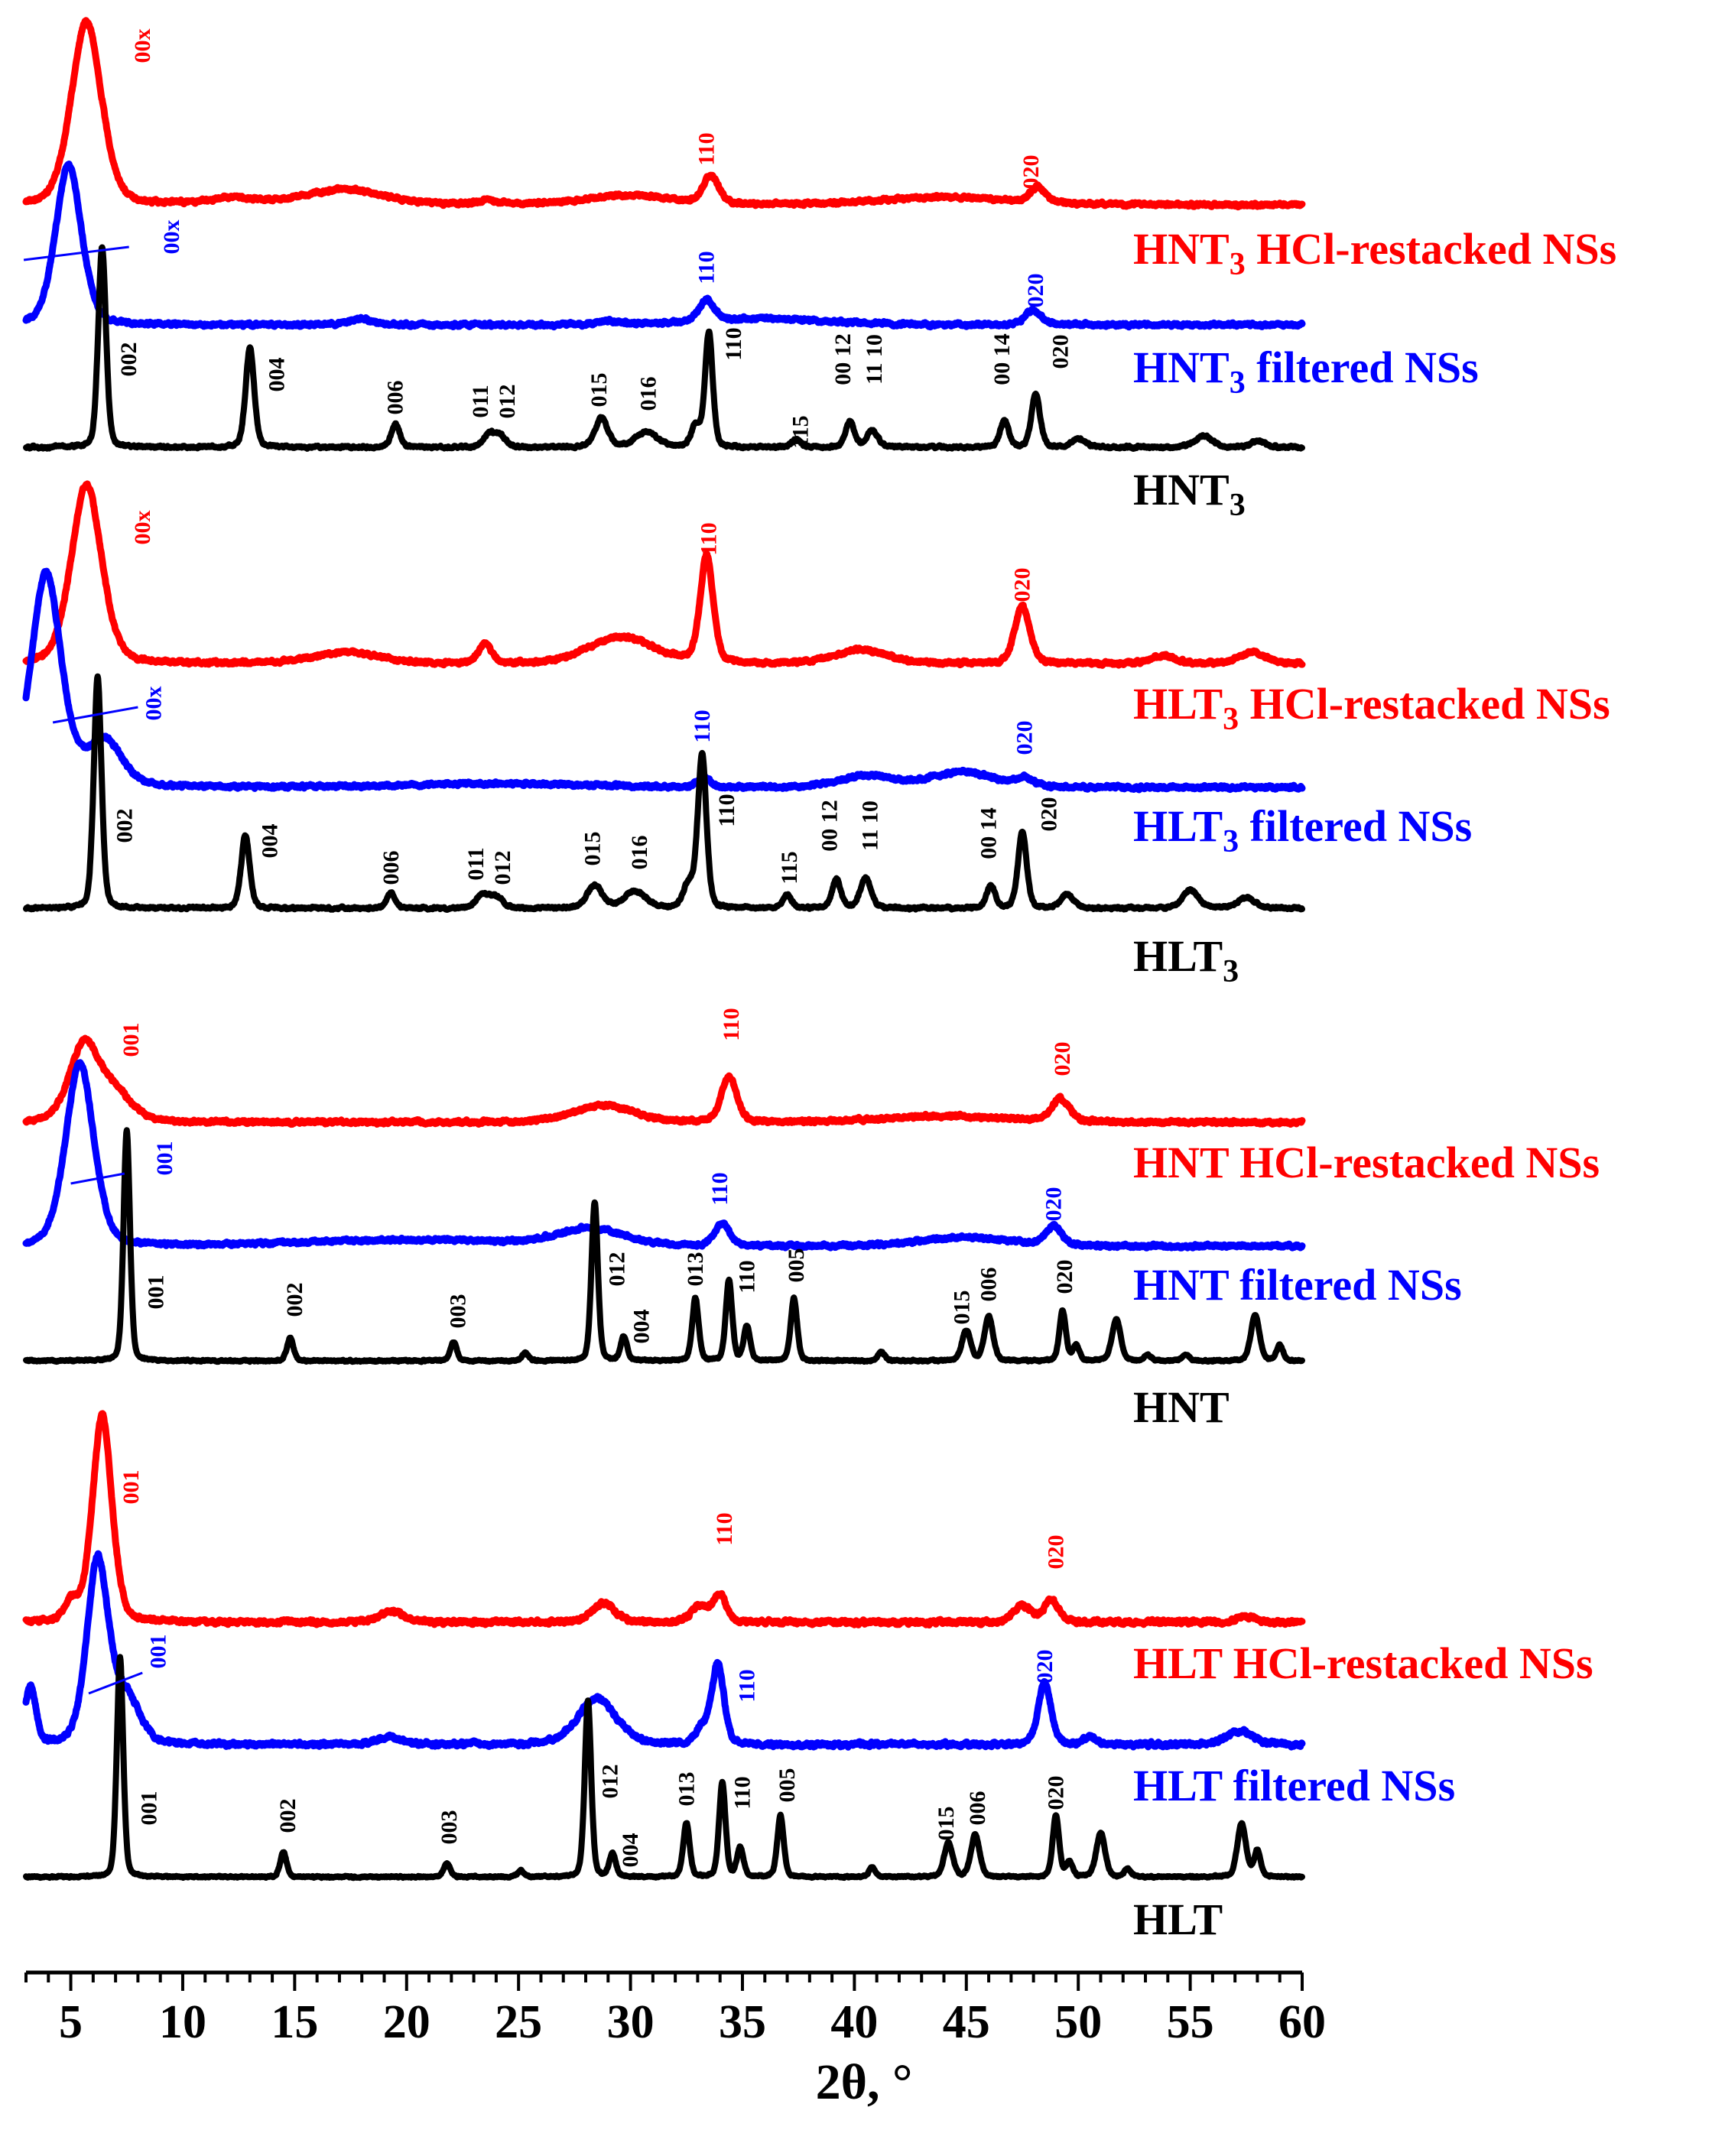  What do you see at coordinates (599, 390) in the screenshot?
I see `peak-label-hnt3-5: 015` at bounding box center [599, 390].